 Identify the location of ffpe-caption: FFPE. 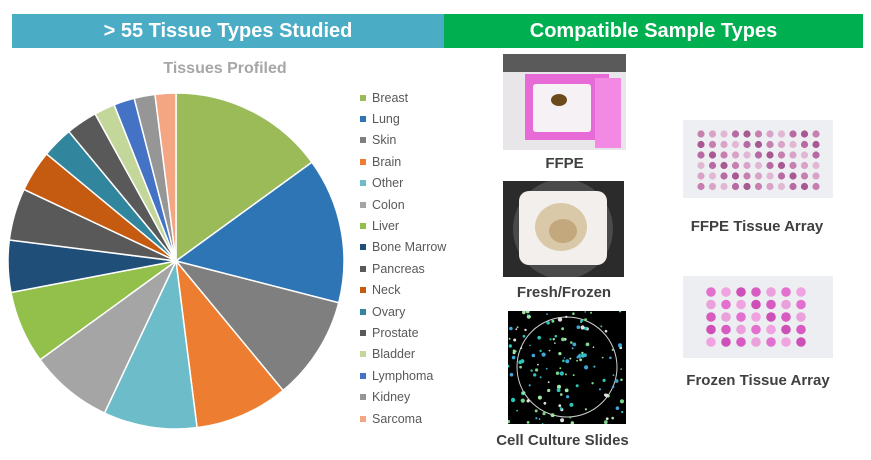
(564, 163).